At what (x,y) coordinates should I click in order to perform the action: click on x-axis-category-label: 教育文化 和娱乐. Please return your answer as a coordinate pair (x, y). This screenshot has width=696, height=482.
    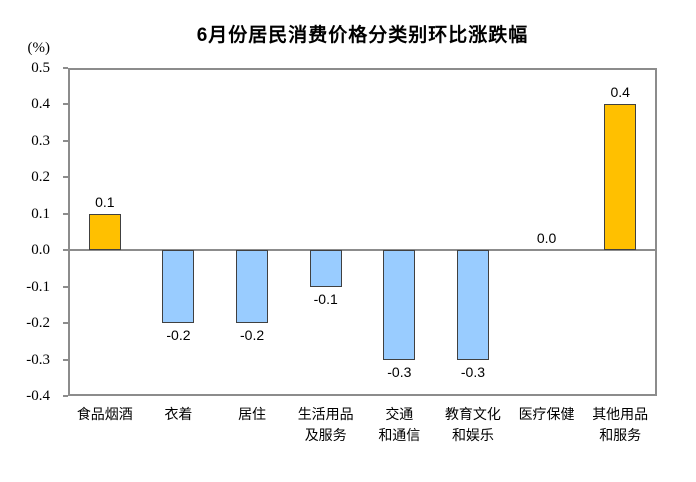
    Looking at the image, I should click on (472, 424).